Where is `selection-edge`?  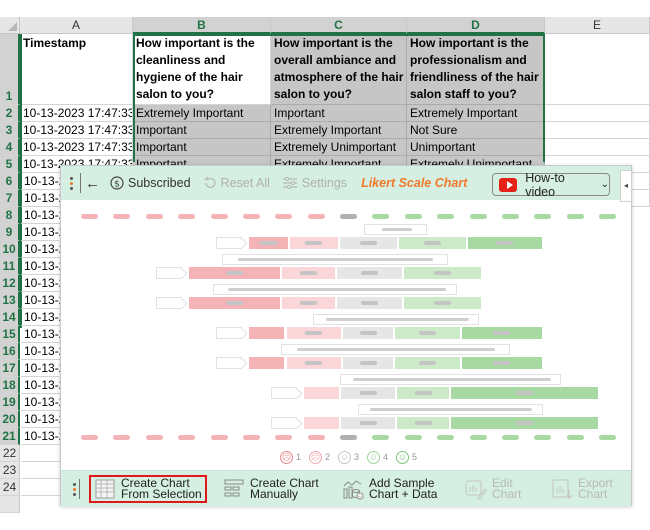 selection-edge is located at coordinates (21, 181).